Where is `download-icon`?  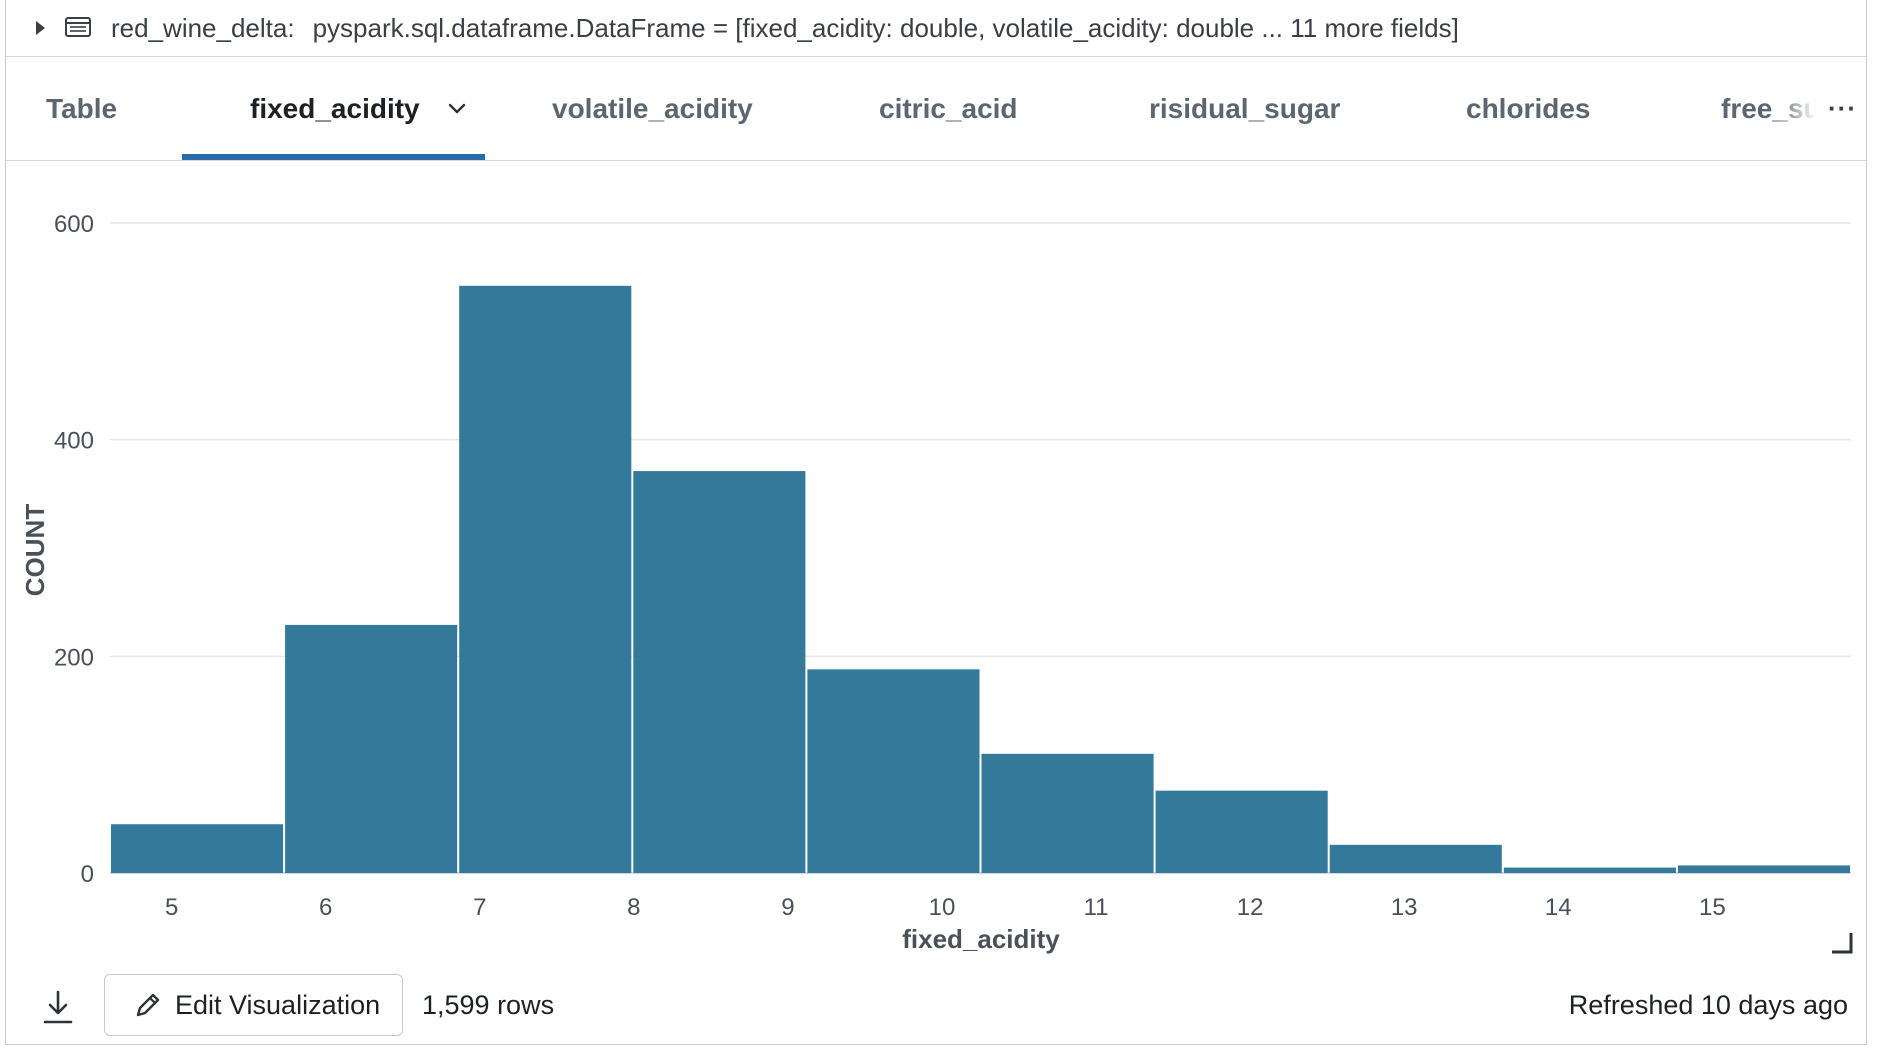
download-icon is located at coordinates (58, 1011).